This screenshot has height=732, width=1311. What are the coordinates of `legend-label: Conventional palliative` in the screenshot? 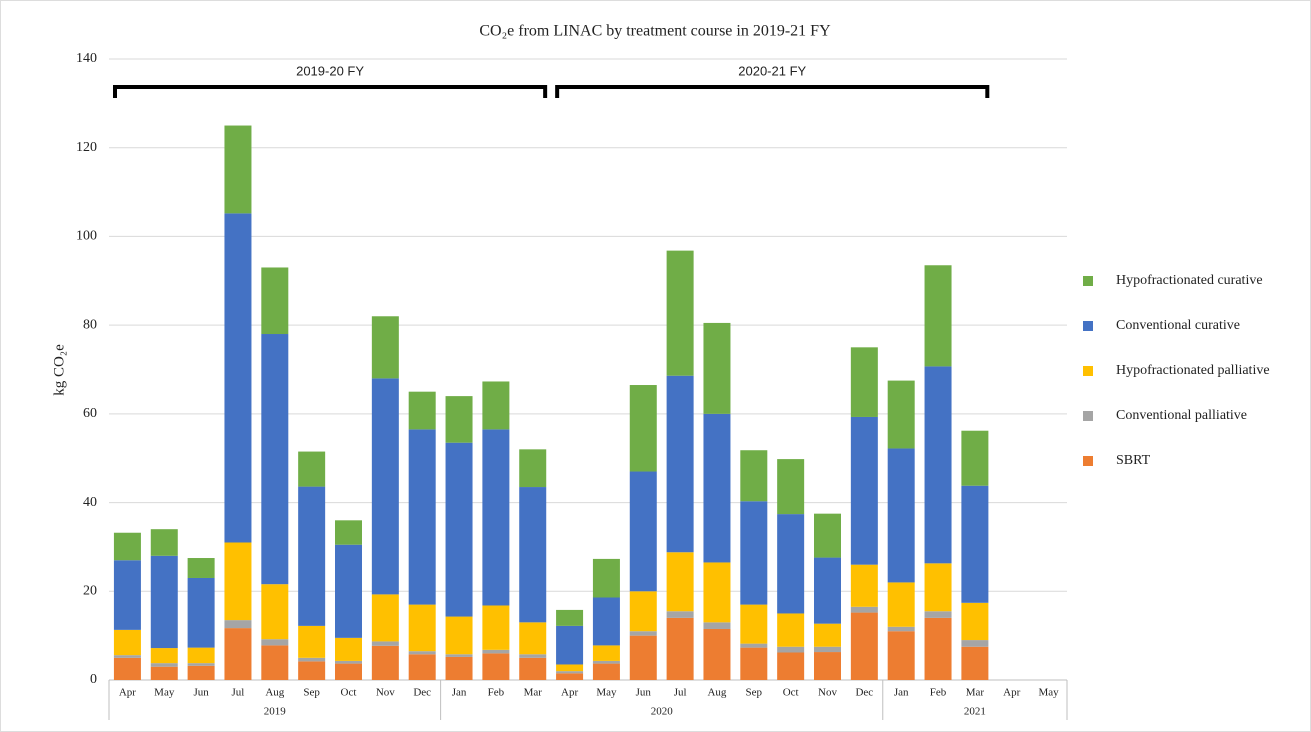 It's located at (1181, 415).